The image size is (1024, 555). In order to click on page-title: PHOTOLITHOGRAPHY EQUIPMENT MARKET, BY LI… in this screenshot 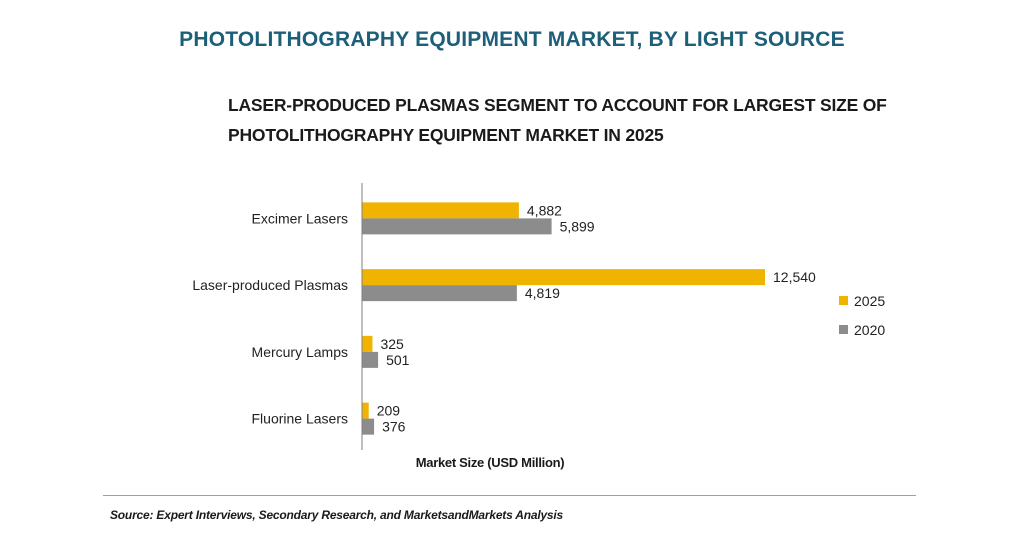, I will do `click(512, 39)`.